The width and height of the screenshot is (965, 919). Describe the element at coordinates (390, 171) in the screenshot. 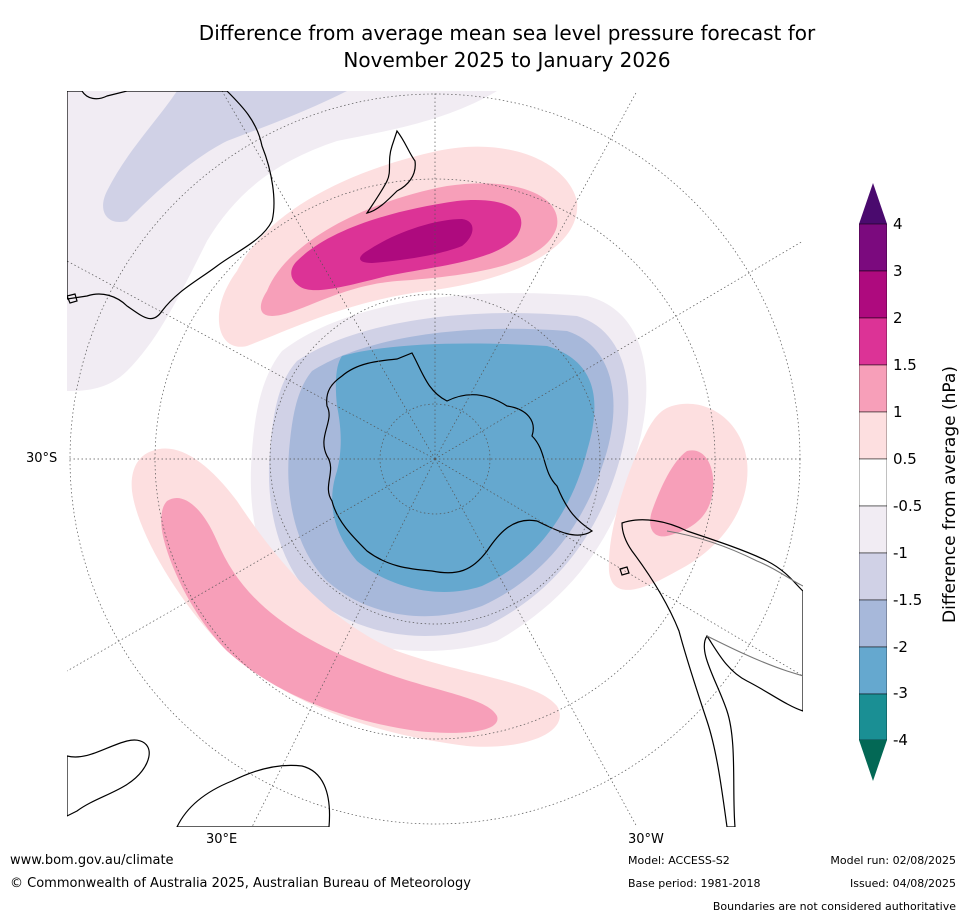

I see `new-zealand-coast` at that location.